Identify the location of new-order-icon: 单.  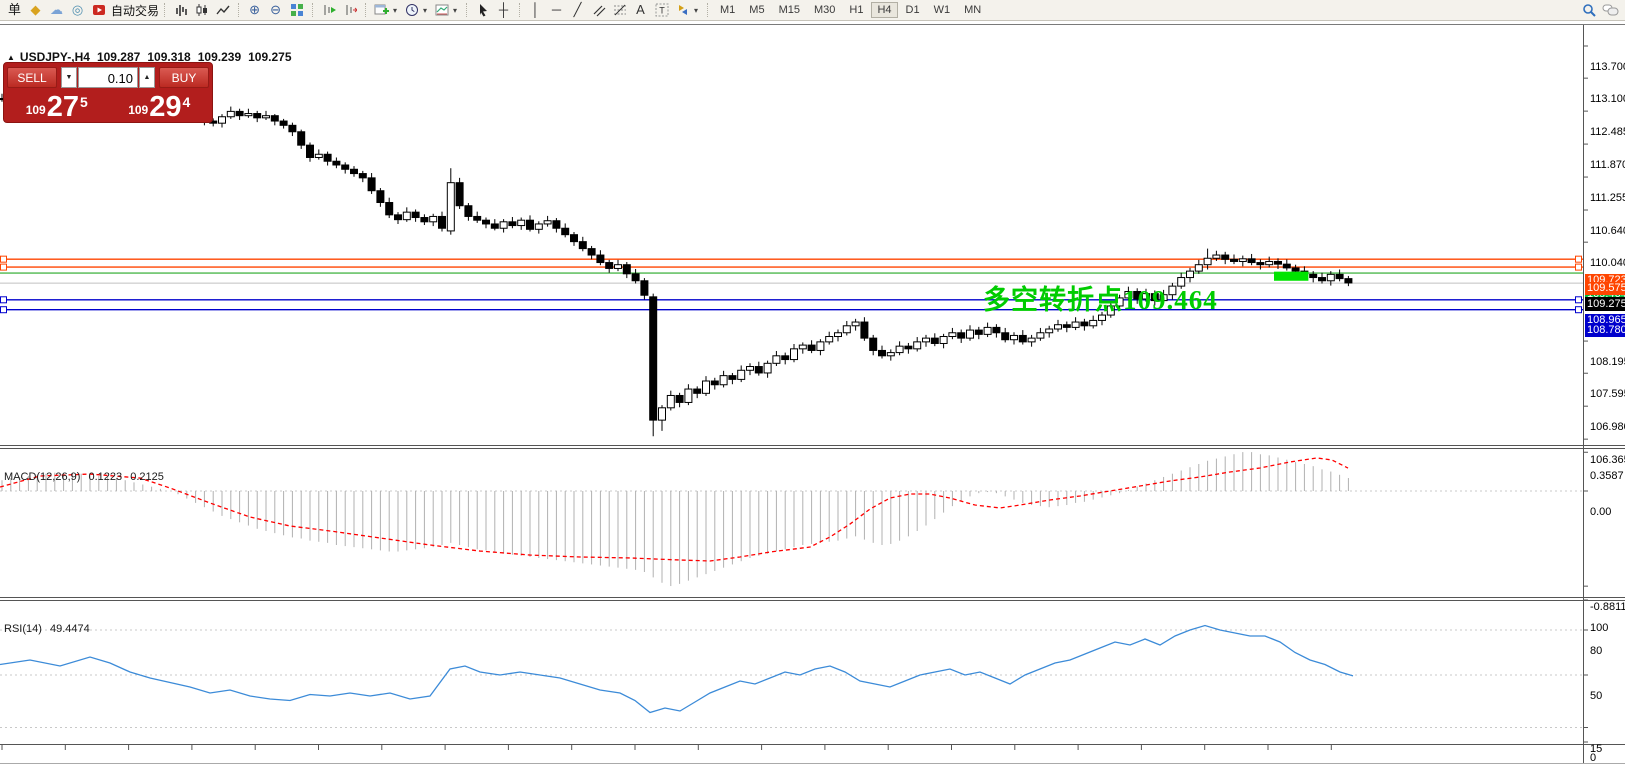
(14, 9).